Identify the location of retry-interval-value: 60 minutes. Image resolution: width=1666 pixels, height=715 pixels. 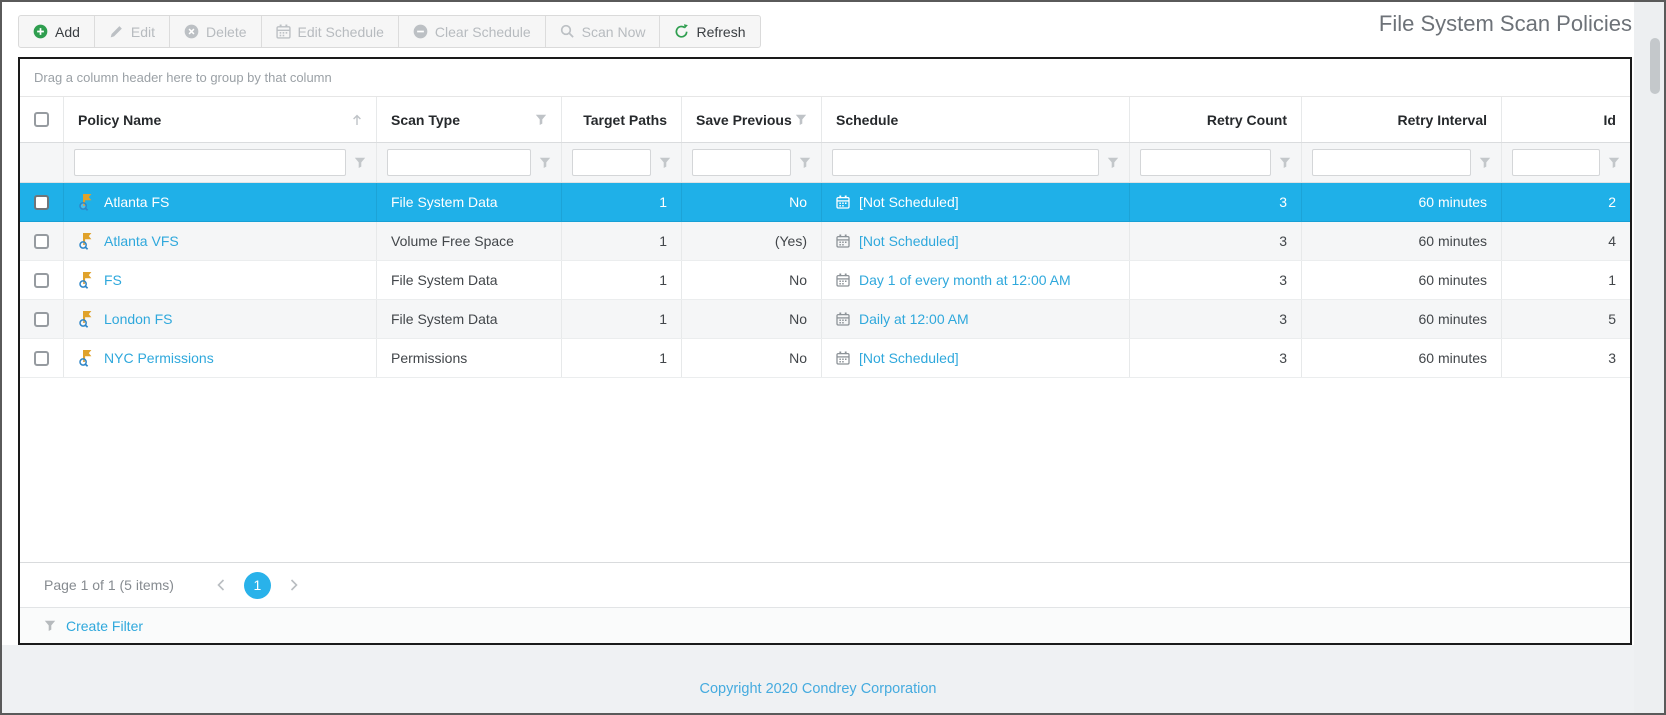
(1452, 241).